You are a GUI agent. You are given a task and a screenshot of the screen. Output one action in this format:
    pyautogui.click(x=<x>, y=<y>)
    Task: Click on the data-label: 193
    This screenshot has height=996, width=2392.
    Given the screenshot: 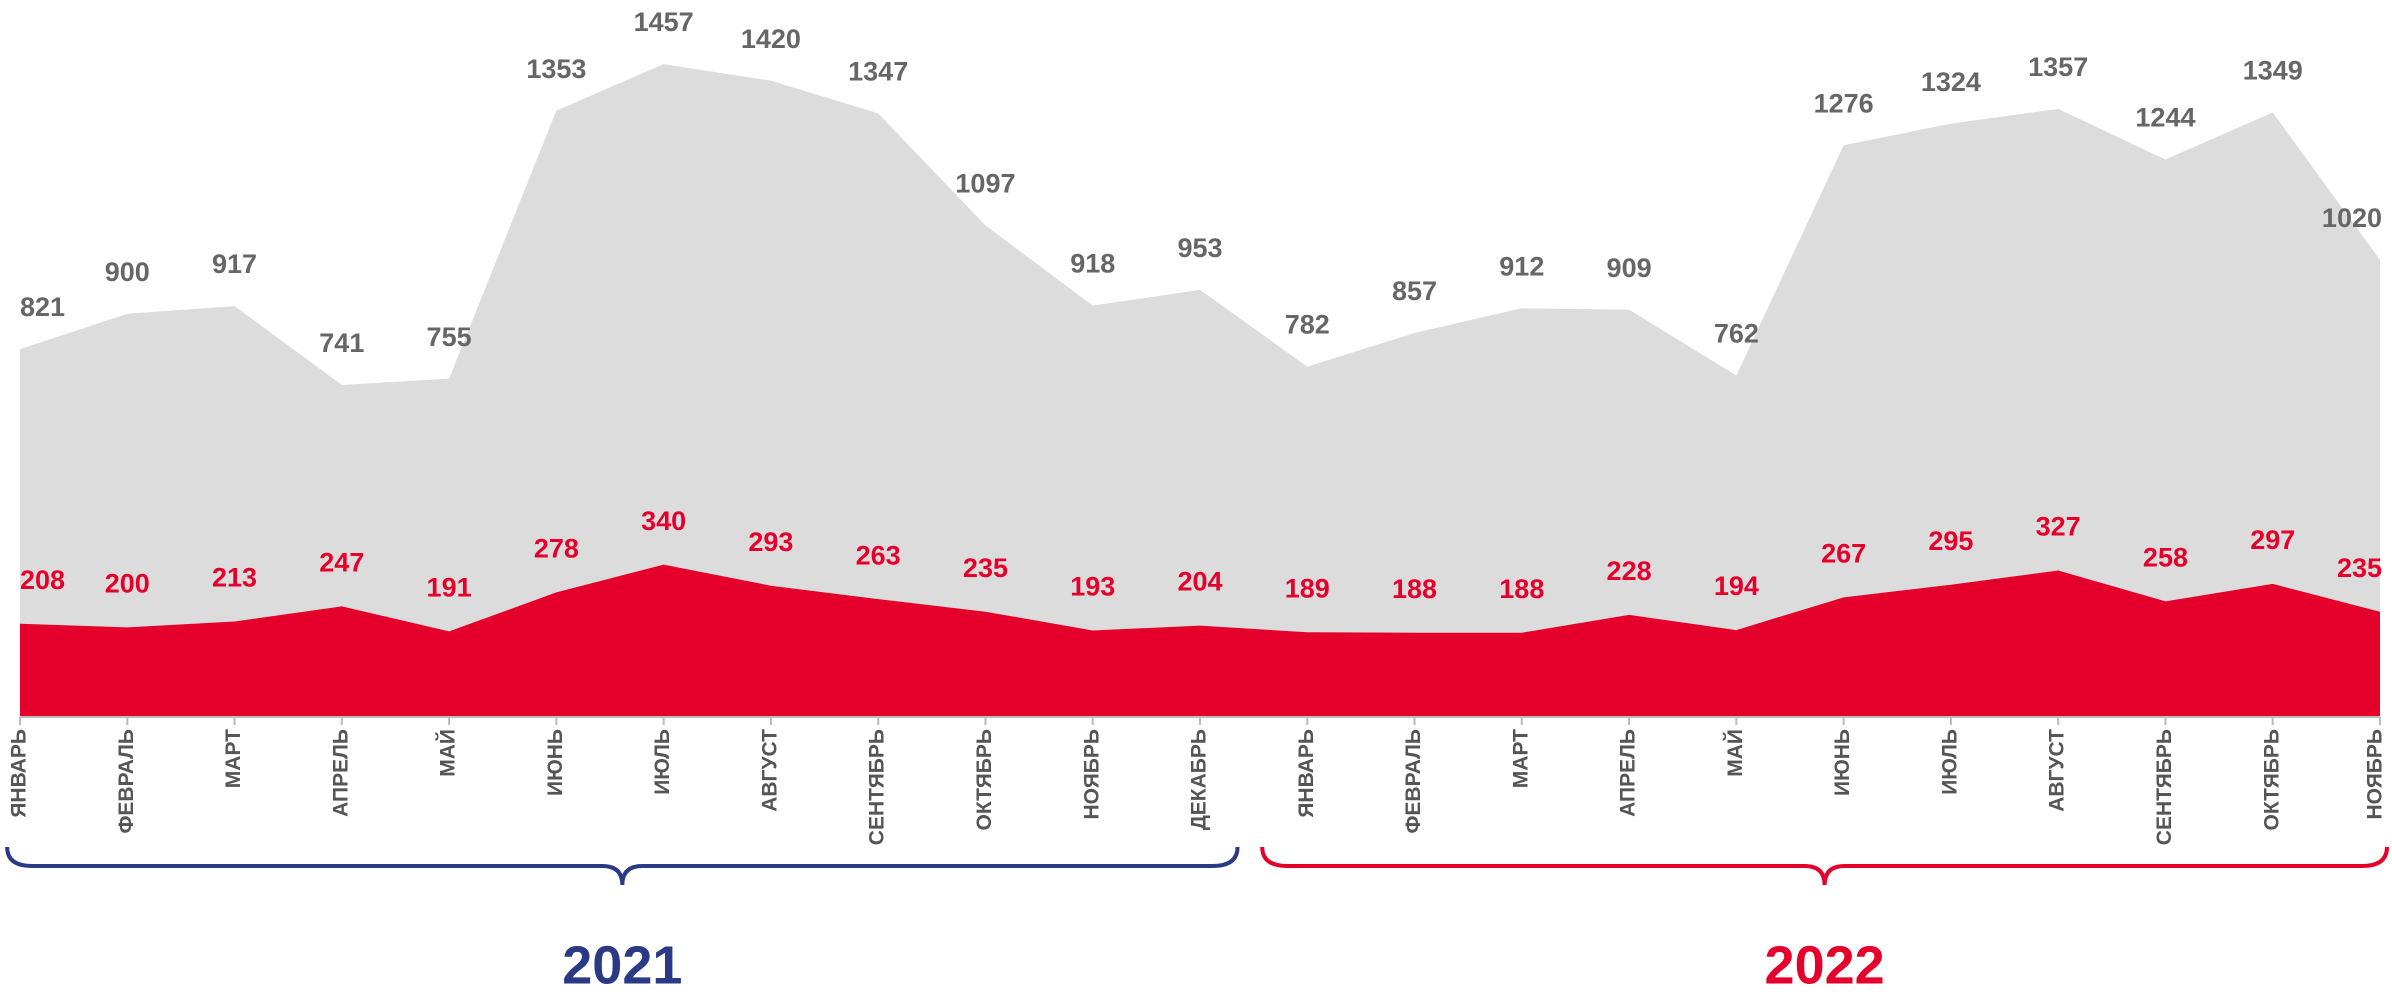 What is the action you would take?
    pyautogui.click(x=1092, y=587)
    